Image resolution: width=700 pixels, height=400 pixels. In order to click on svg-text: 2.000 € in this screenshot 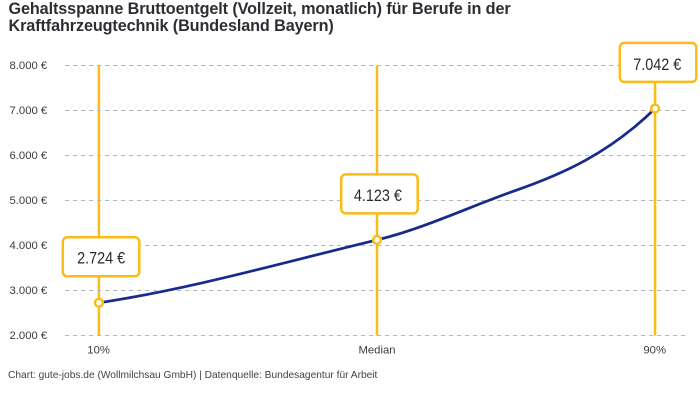, I will do `click(29, 336)`.